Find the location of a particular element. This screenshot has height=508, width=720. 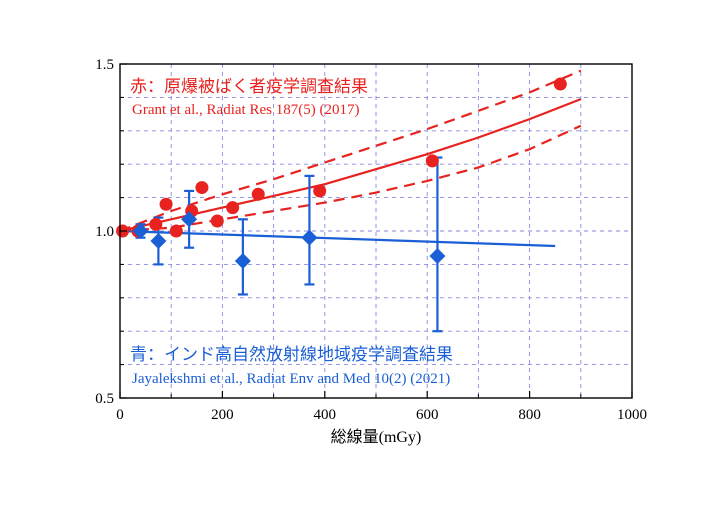

fit-line-confidence is located at coordinates (350, 178).